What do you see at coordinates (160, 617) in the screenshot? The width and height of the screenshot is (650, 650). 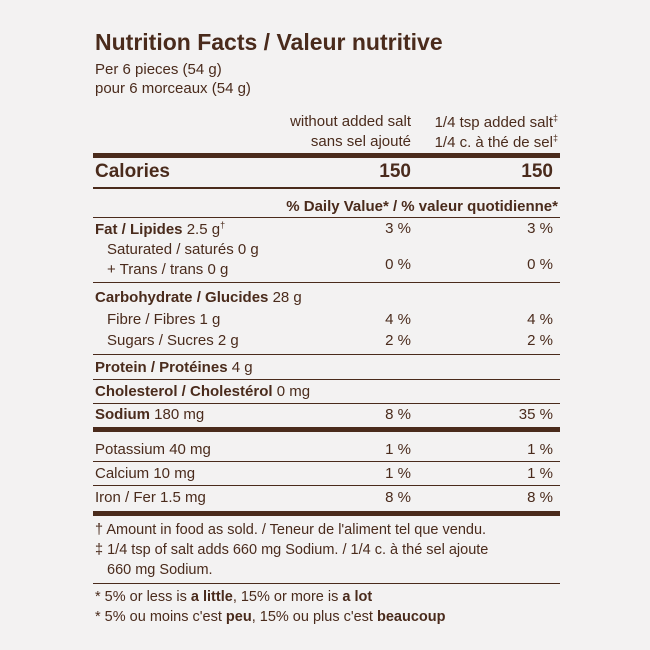 I see `dv-note-text: * 5% ou moins c'est` at bounding box center [160, 617].